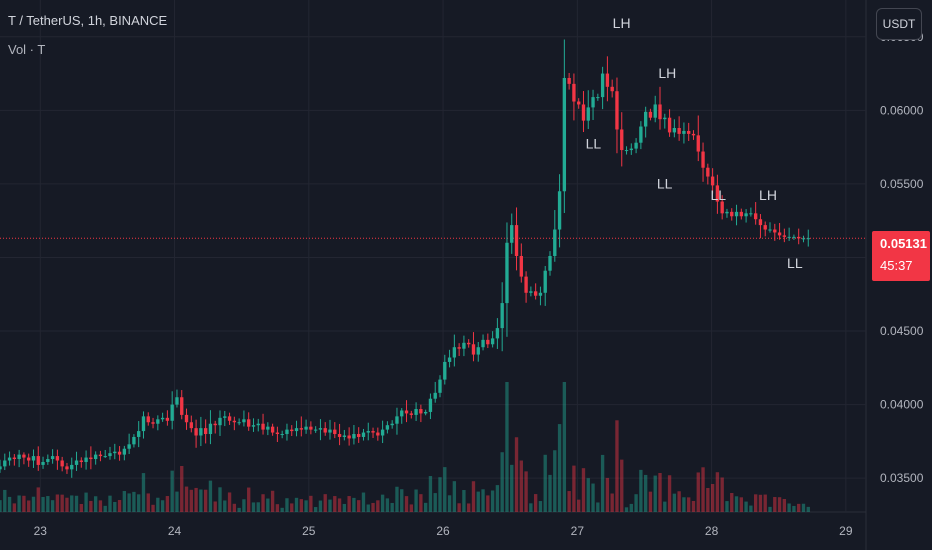 The width and height of the screenshot is (932, 550). What do you see at coordinates (896, 265) in the screenshot?
I see `bar-countdown: 45:37` at bounding box center [896, 265].